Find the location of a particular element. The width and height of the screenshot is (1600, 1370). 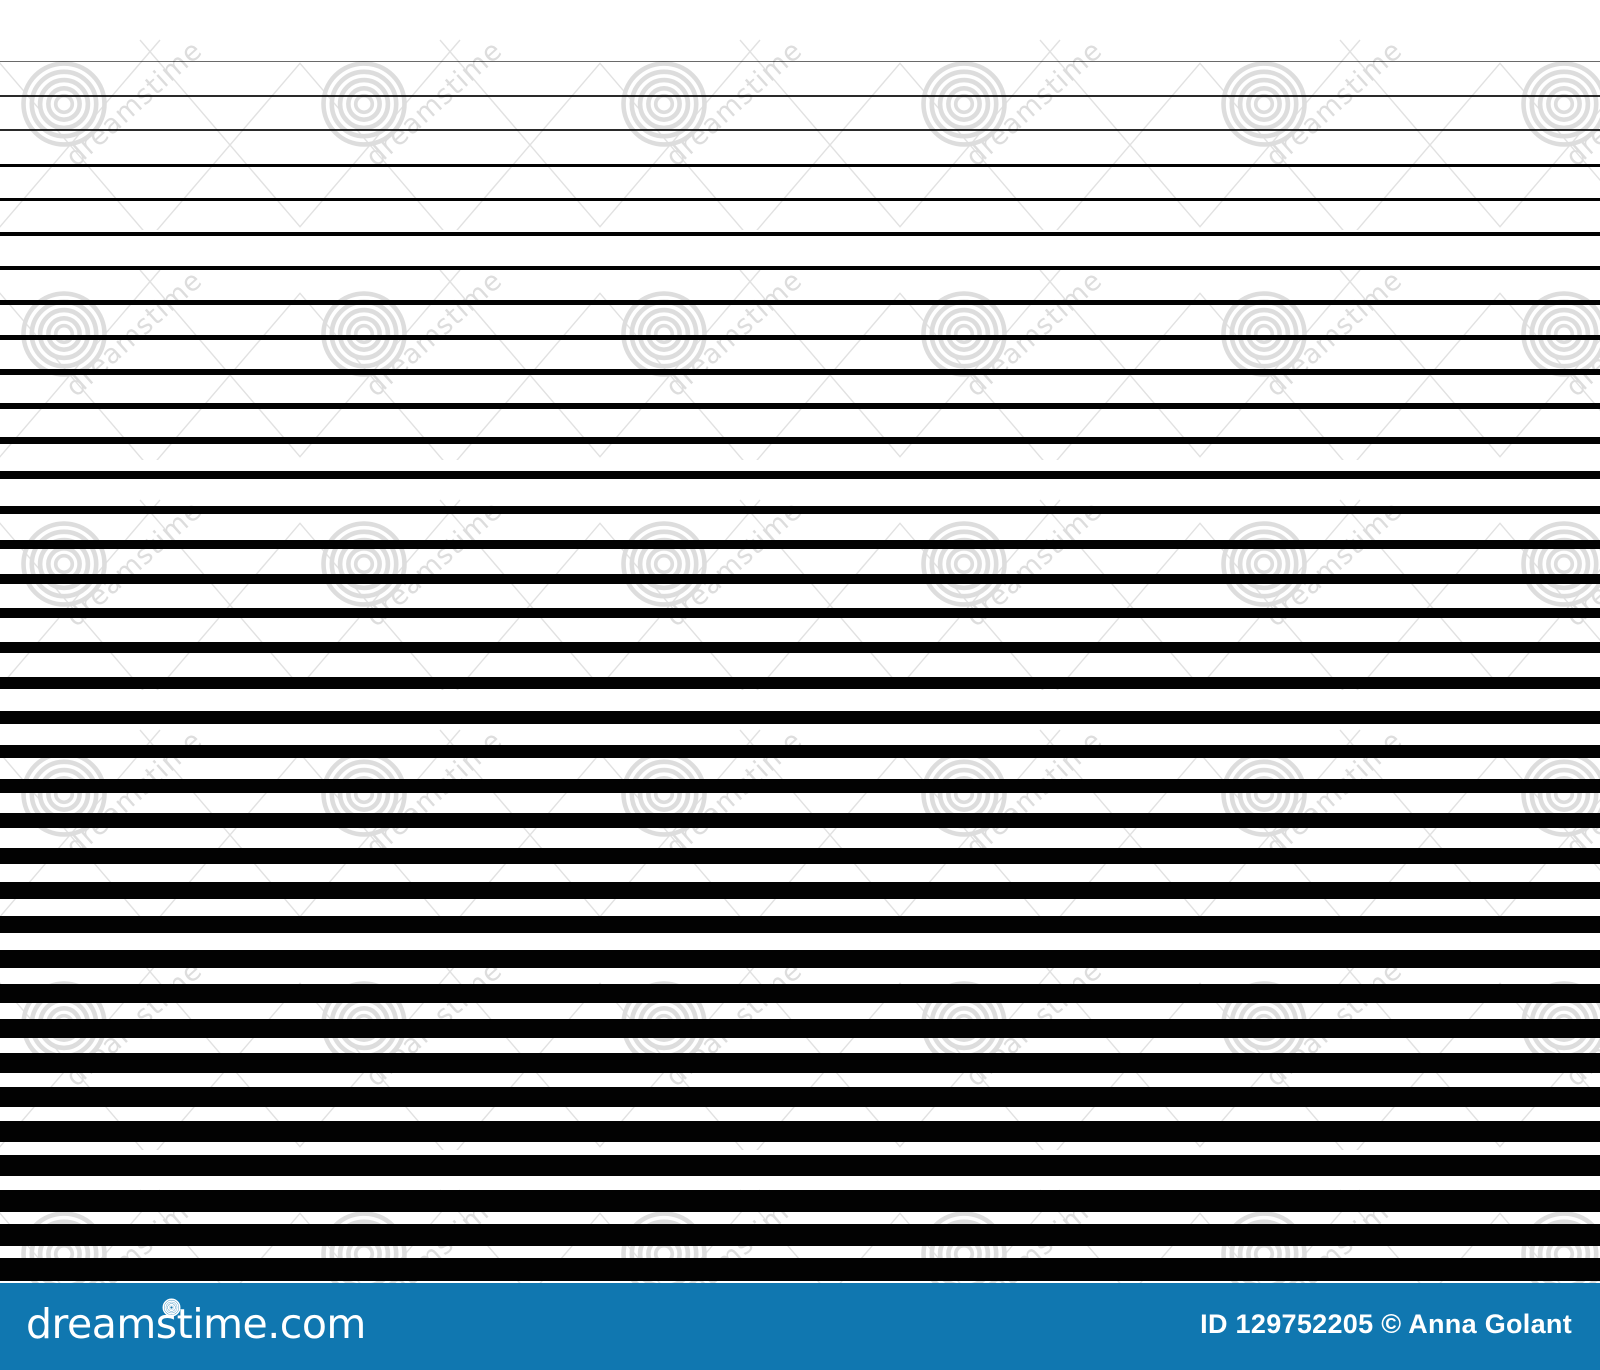

dreamstime-logo-text: dreamstime.com is located at coordinates (196, 1324).